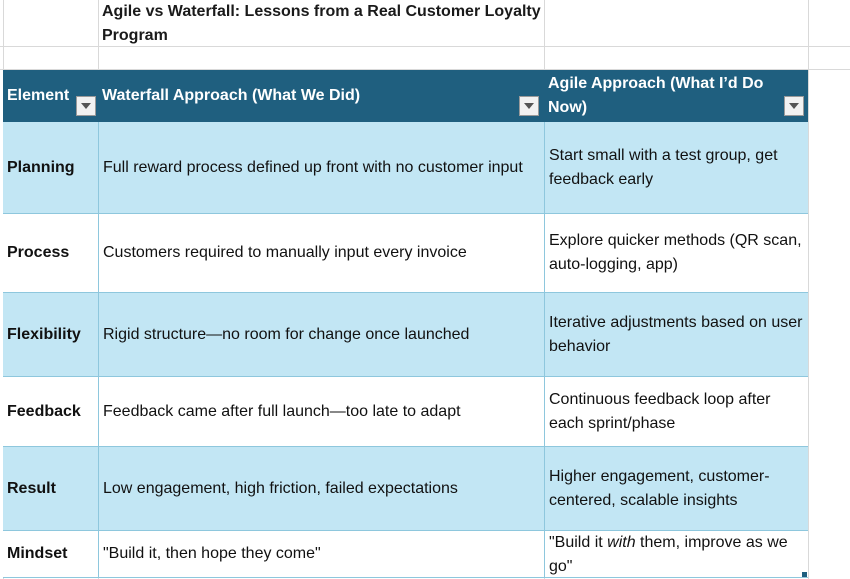  What do you see at coordinates (50, 411) in the screenshot?
I see `cell-element: Feedback` at bounding box center [50, 411].